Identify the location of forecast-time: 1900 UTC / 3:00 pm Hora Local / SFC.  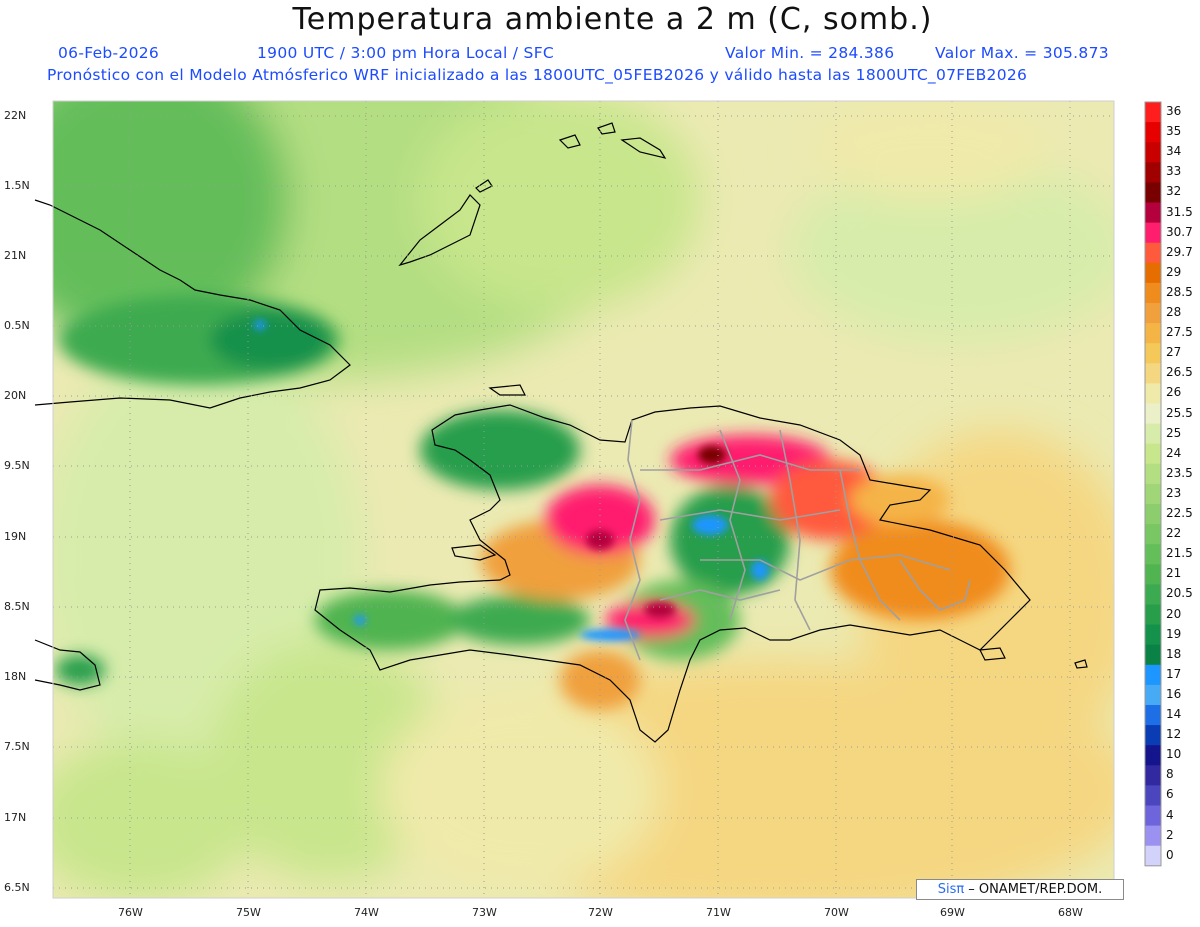
(406, 53).